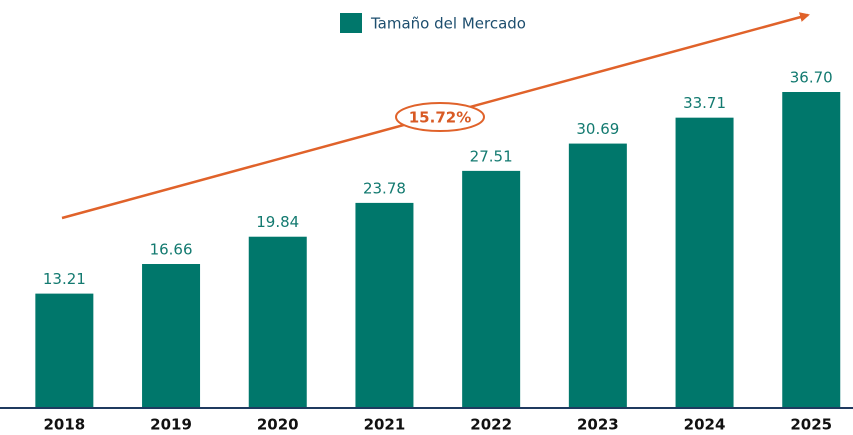 Image resolution: width=853 pixels, height=435 pixels. What do you see at coordinates (351, 23) in the screenshot?
I see `legend-swatch` at bounding box center [351, 23].